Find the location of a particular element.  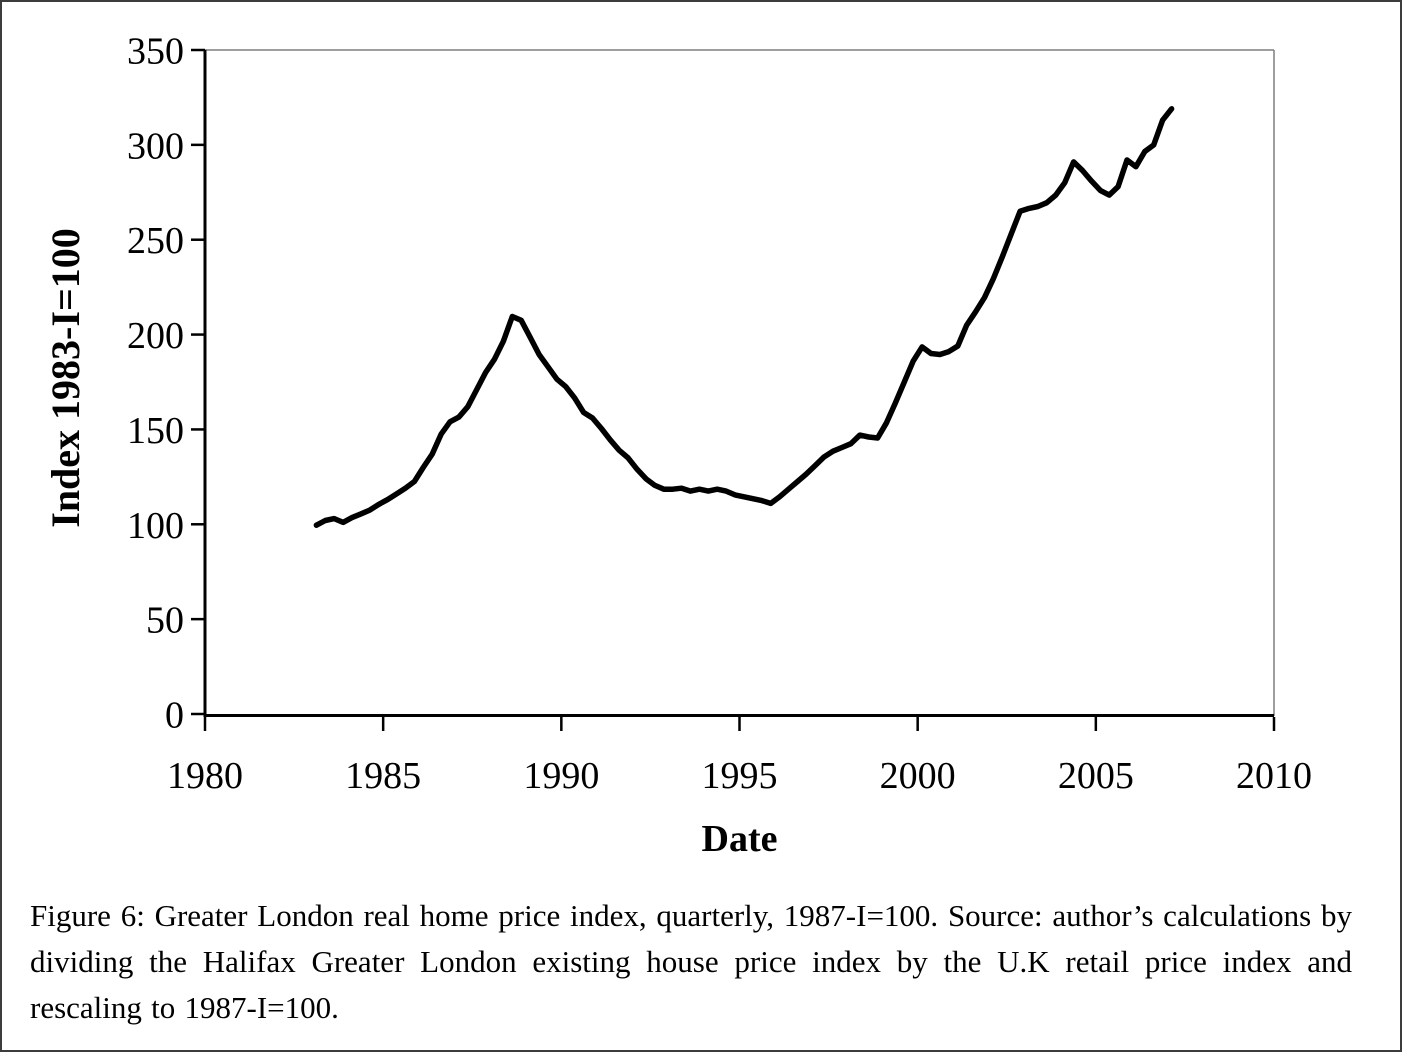

x-tick-label: 1985 is located at coordinates (383, 776).